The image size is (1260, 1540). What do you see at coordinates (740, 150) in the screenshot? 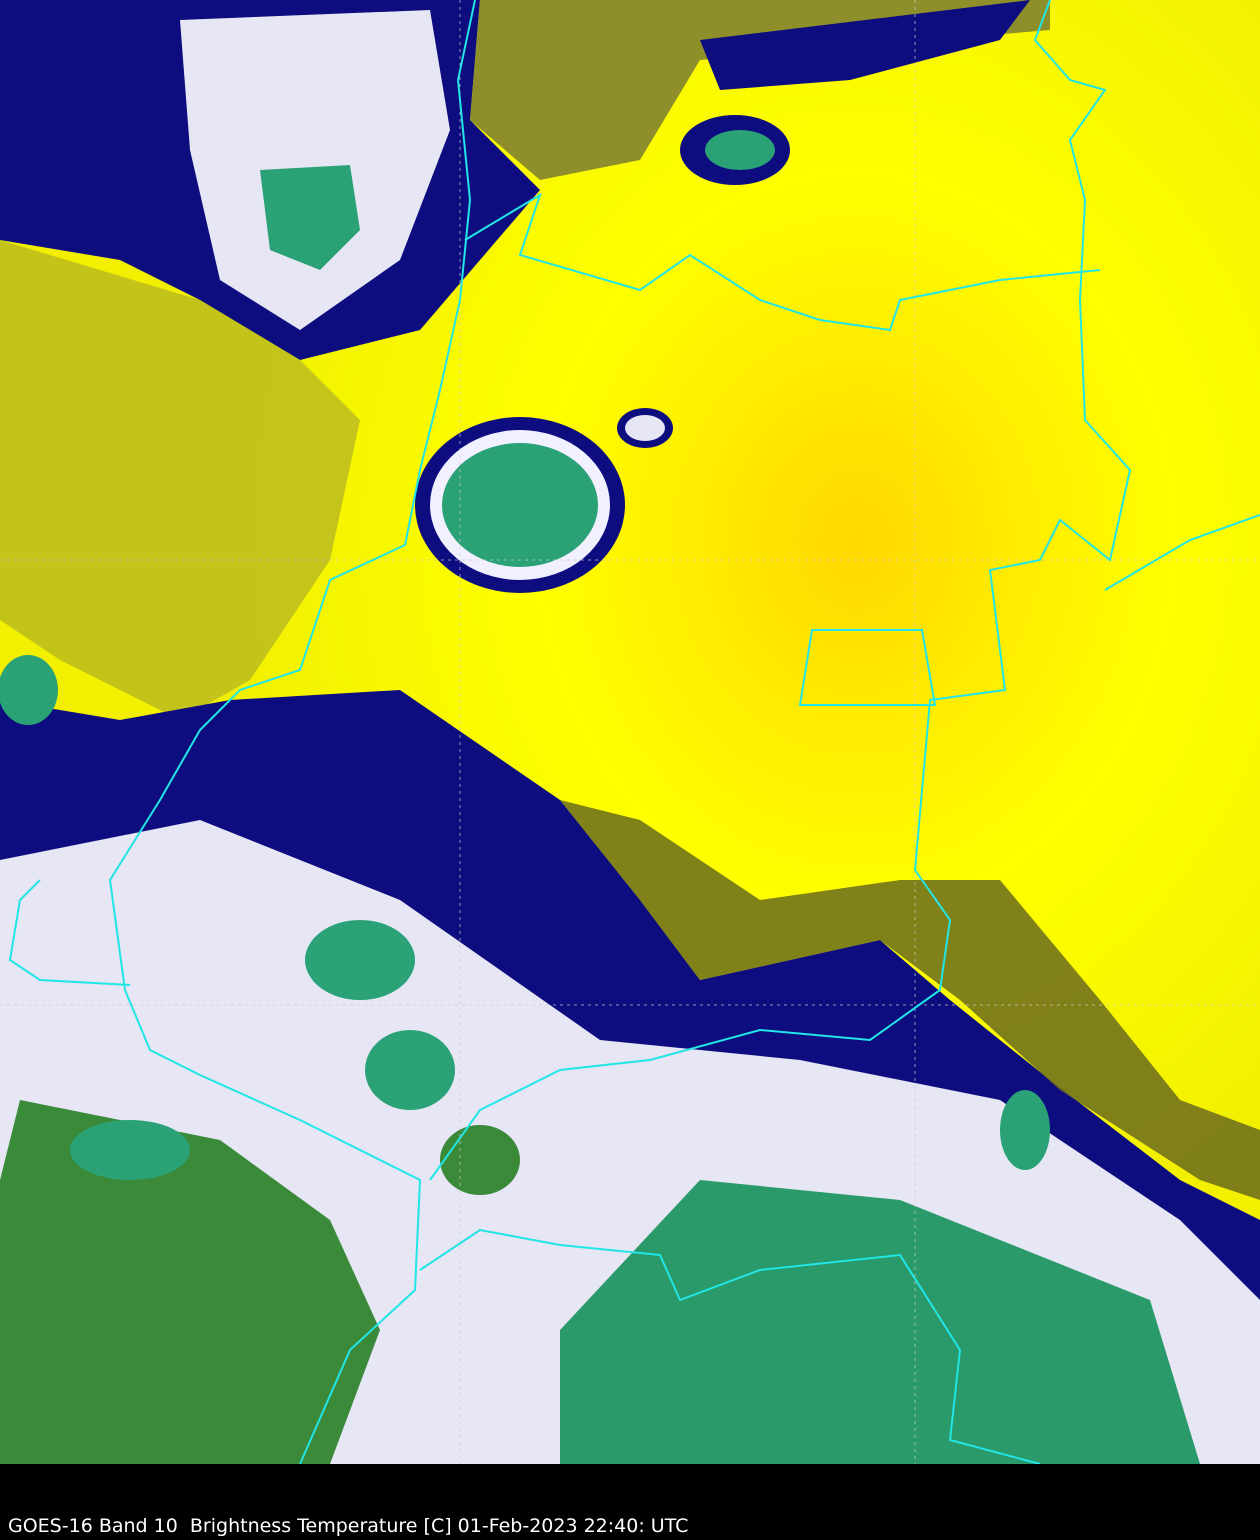
I see `cloud-small-top-core` at bounding box center [740, 150].